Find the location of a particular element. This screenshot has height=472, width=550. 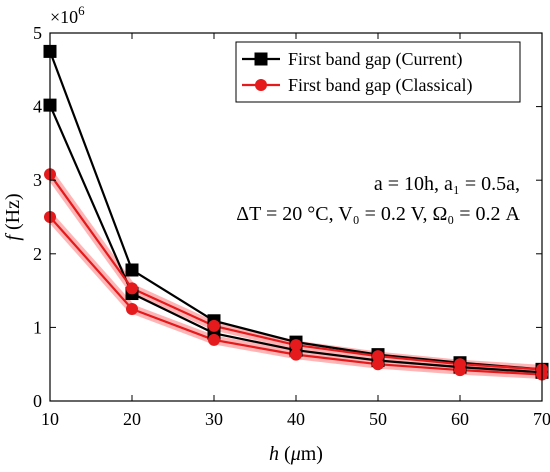

legend-marker-square is located at coordinates (261, 59).